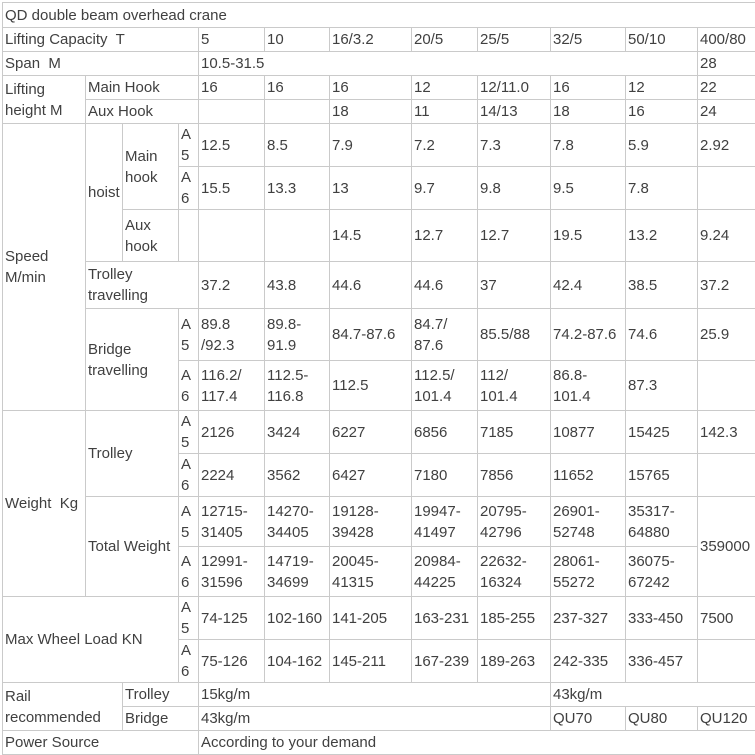 The image size is (755, 755). I want to click on total-weight-a5-value: 26901- 52748, so click(588, 522).